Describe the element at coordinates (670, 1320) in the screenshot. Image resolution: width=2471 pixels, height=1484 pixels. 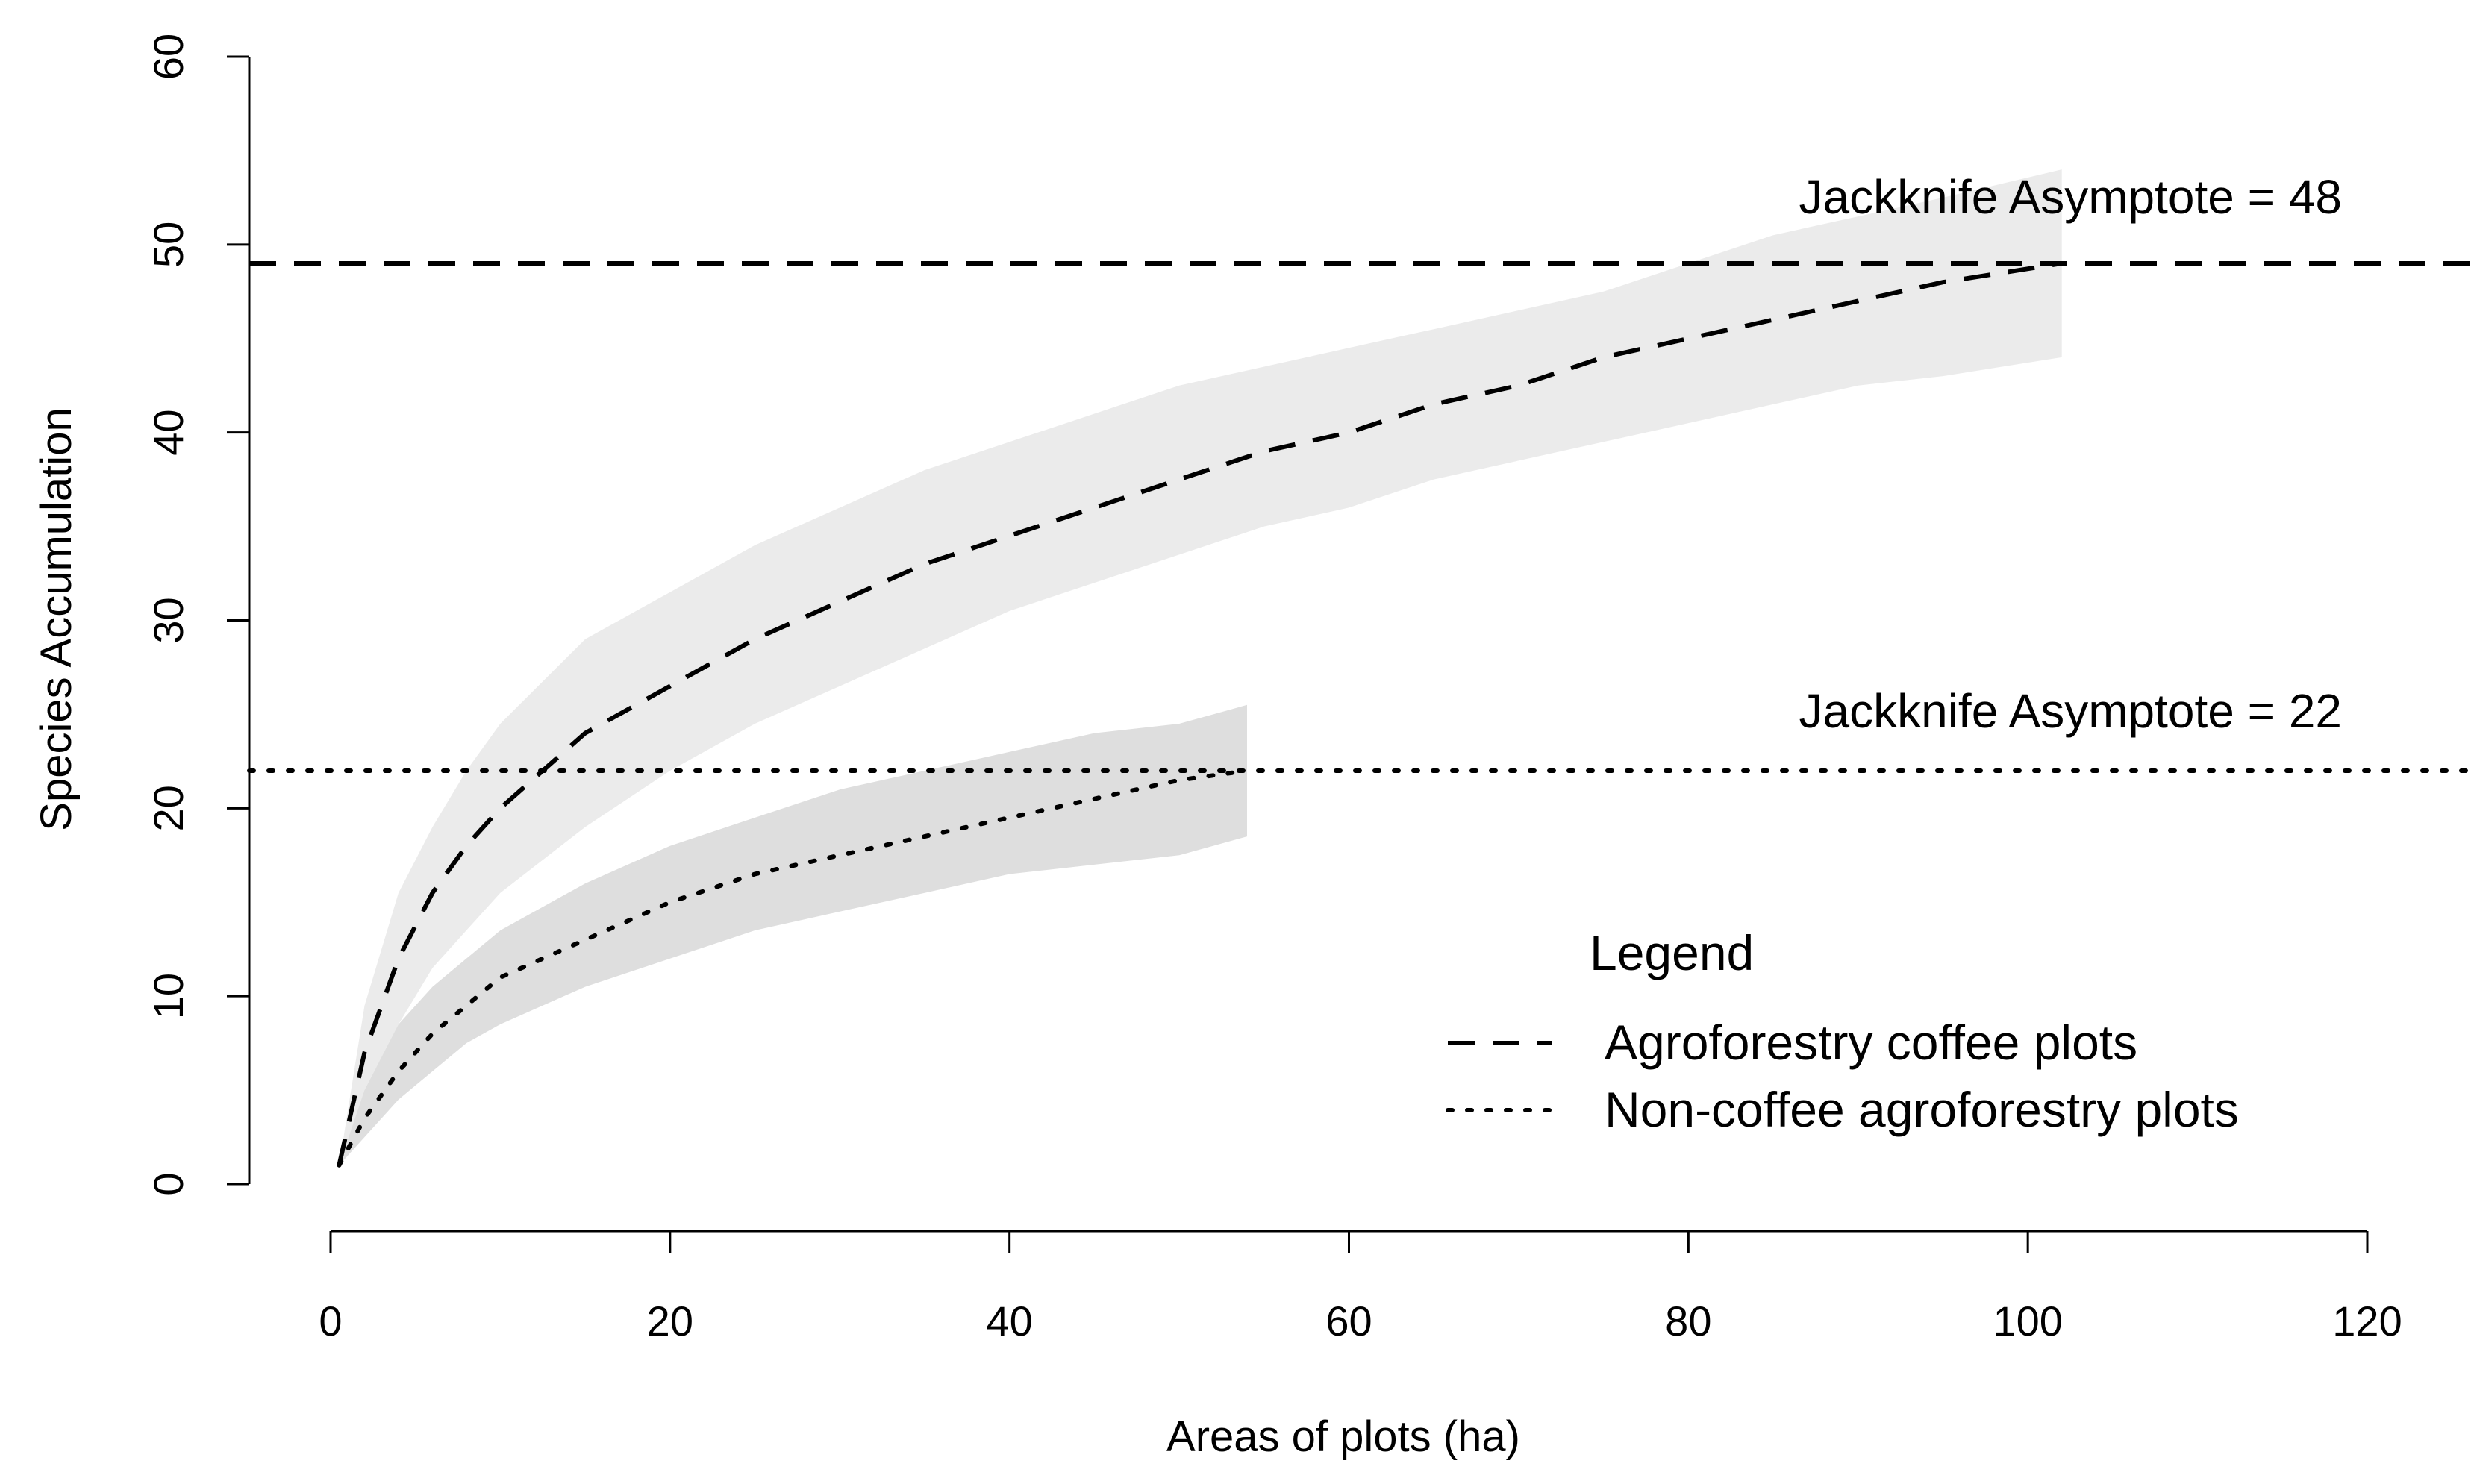
I see `x-tick-label-20: 20` at that location.